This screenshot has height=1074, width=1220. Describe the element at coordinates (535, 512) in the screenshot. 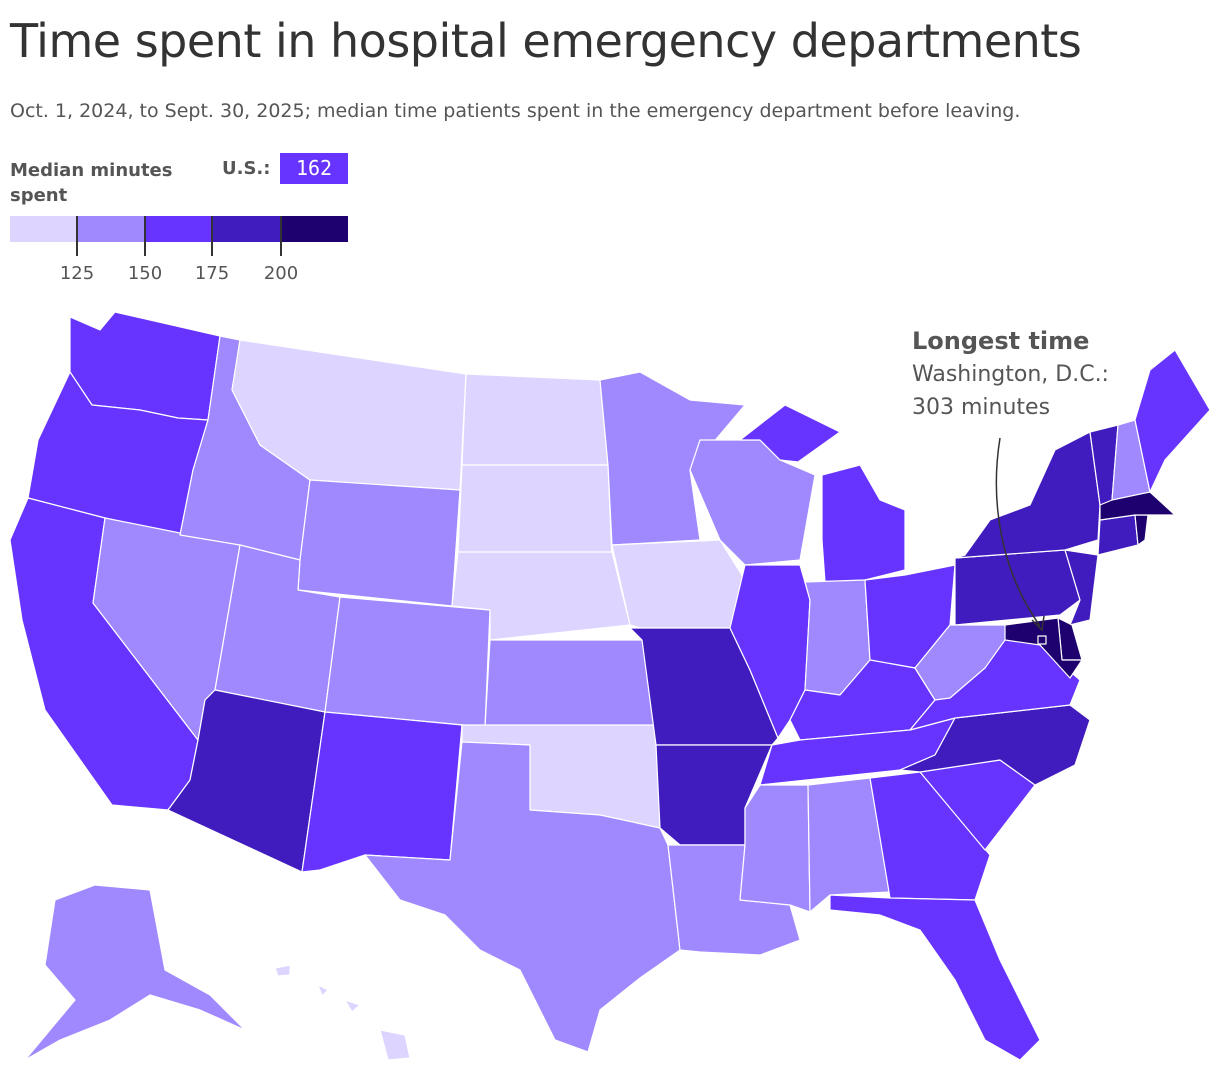

I see `state-sd` at that location.